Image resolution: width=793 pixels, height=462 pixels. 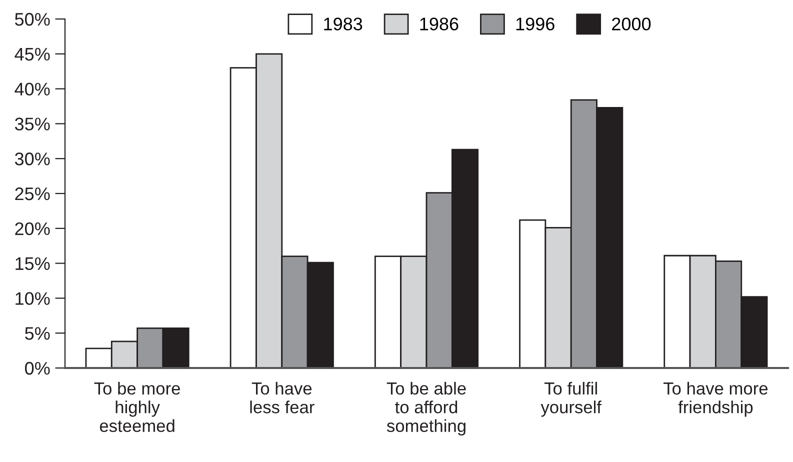 I want to click on x-tick-label: To have more friendship, so click(x=716, y=399).